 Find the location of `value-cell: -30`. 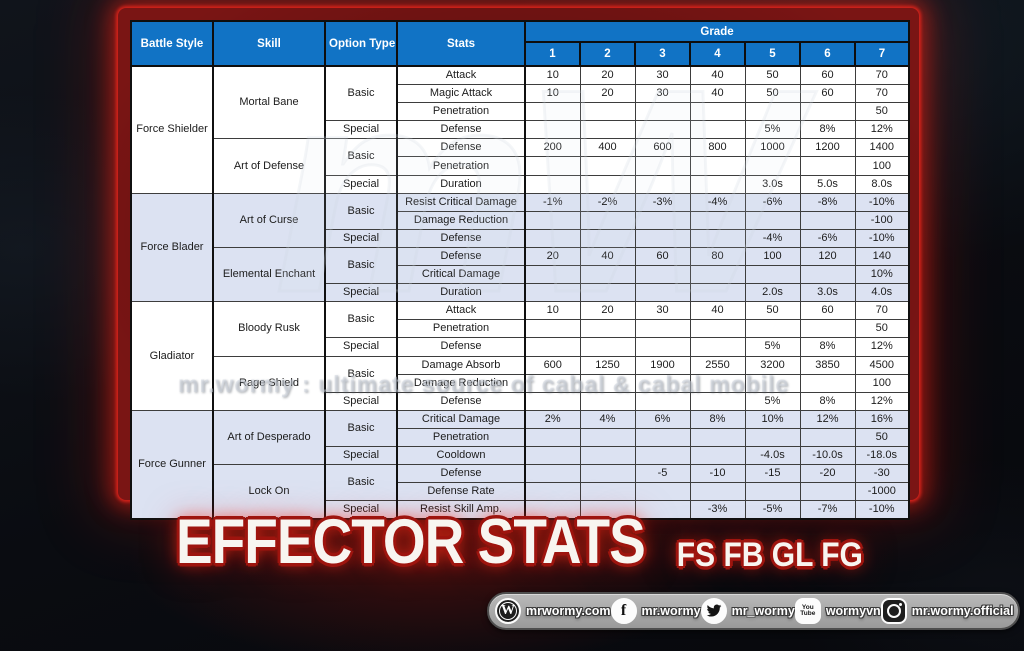

value-cell: -30 is located at coordinates (882, 474).